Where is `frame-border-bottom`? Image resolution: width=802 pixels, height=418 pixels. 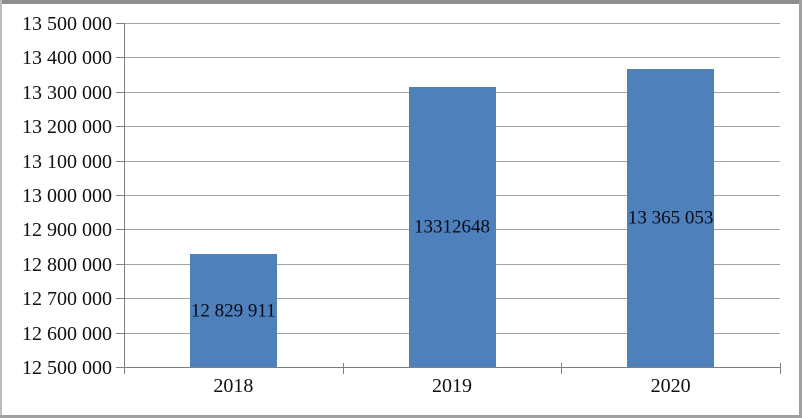
frame-border-bottom is located at coordinates (401, 416).